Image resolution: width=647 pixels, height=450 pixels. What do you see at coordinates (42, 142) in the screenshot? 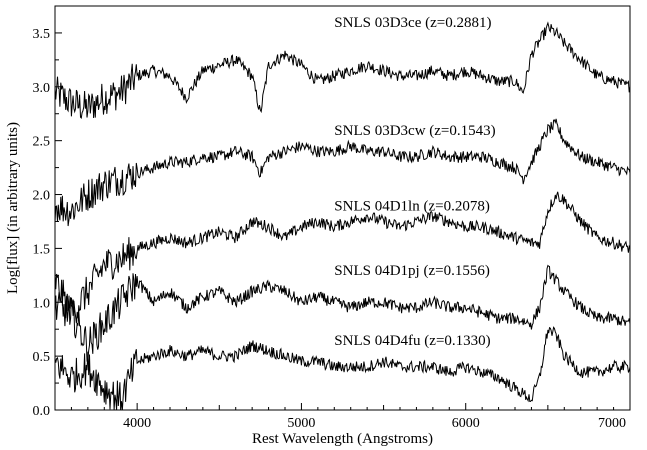
I see `y-tick-label: 2.5` at bounding box center [42, 142].